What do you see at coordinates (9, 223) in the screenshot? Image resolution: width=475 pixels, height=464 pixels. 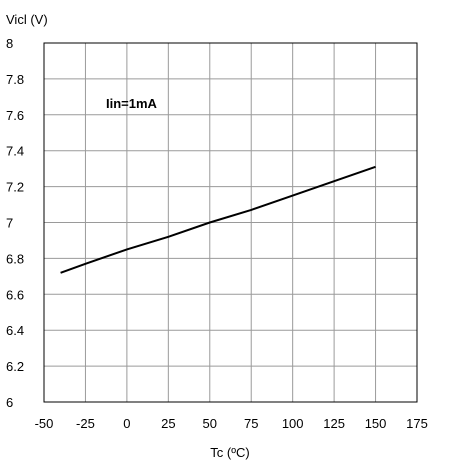 I see `y-tick-label: 7` at bounding box center [9, 223].